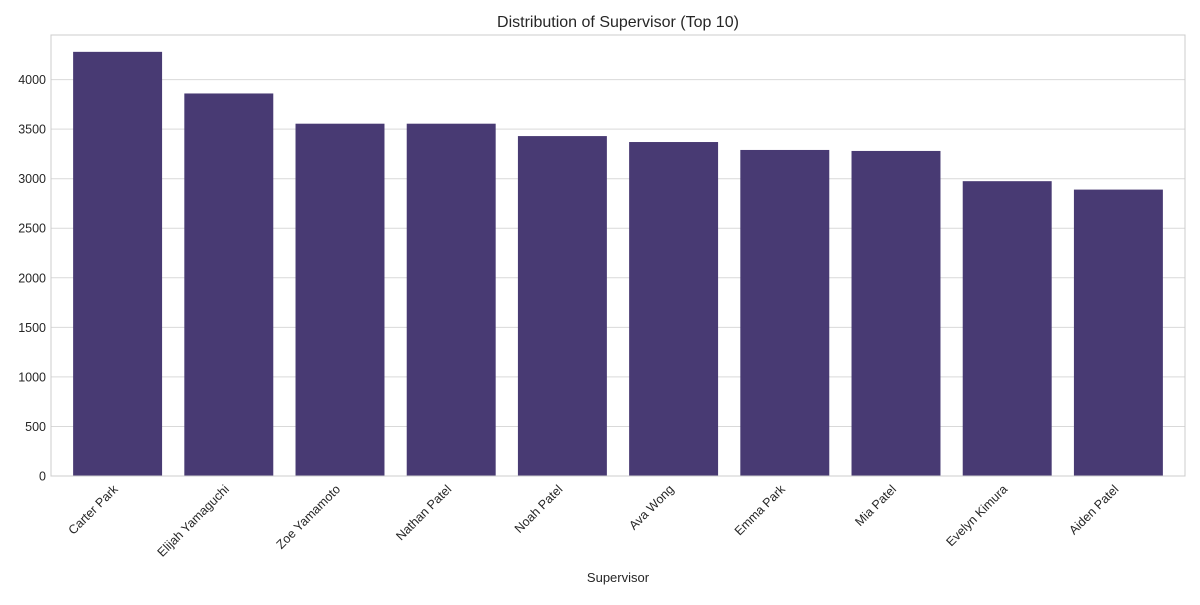  I want to click on y-tick-label: 4000, so click(32, 80).